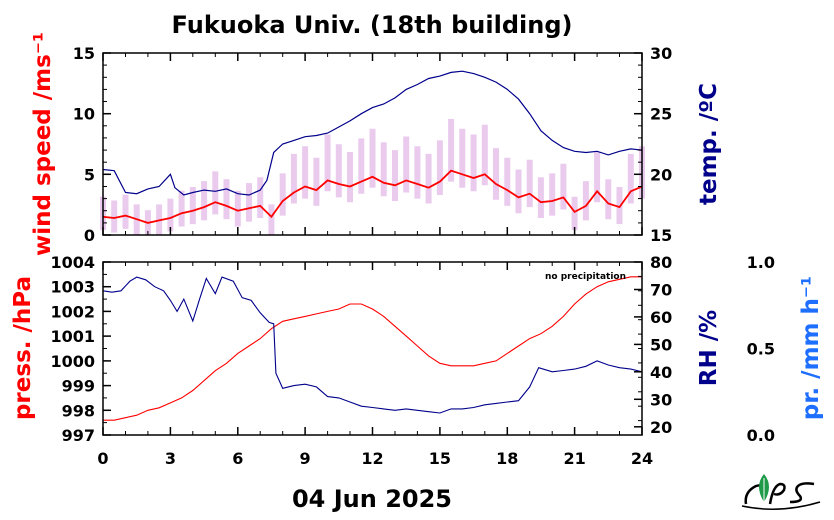  What do you see at coordinates (102, 458) in the screenshot?
I see `x-tick-label: 0` at bounding box center [102, 458].